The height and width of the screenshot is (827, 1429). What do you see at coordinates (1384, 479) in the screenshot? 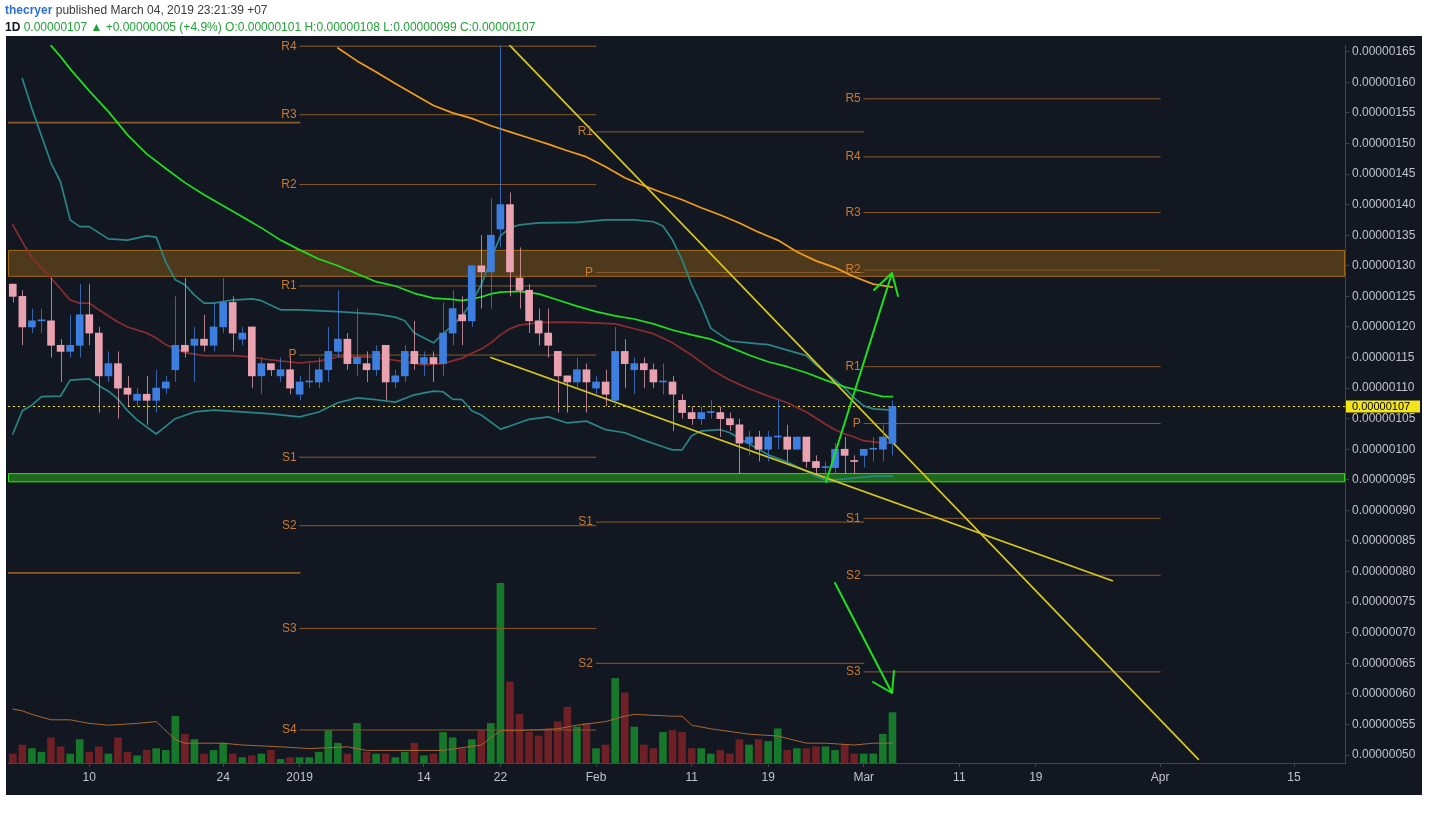
I see `y-tick-label: 0.00000095` at bounding box center [1384, 479].